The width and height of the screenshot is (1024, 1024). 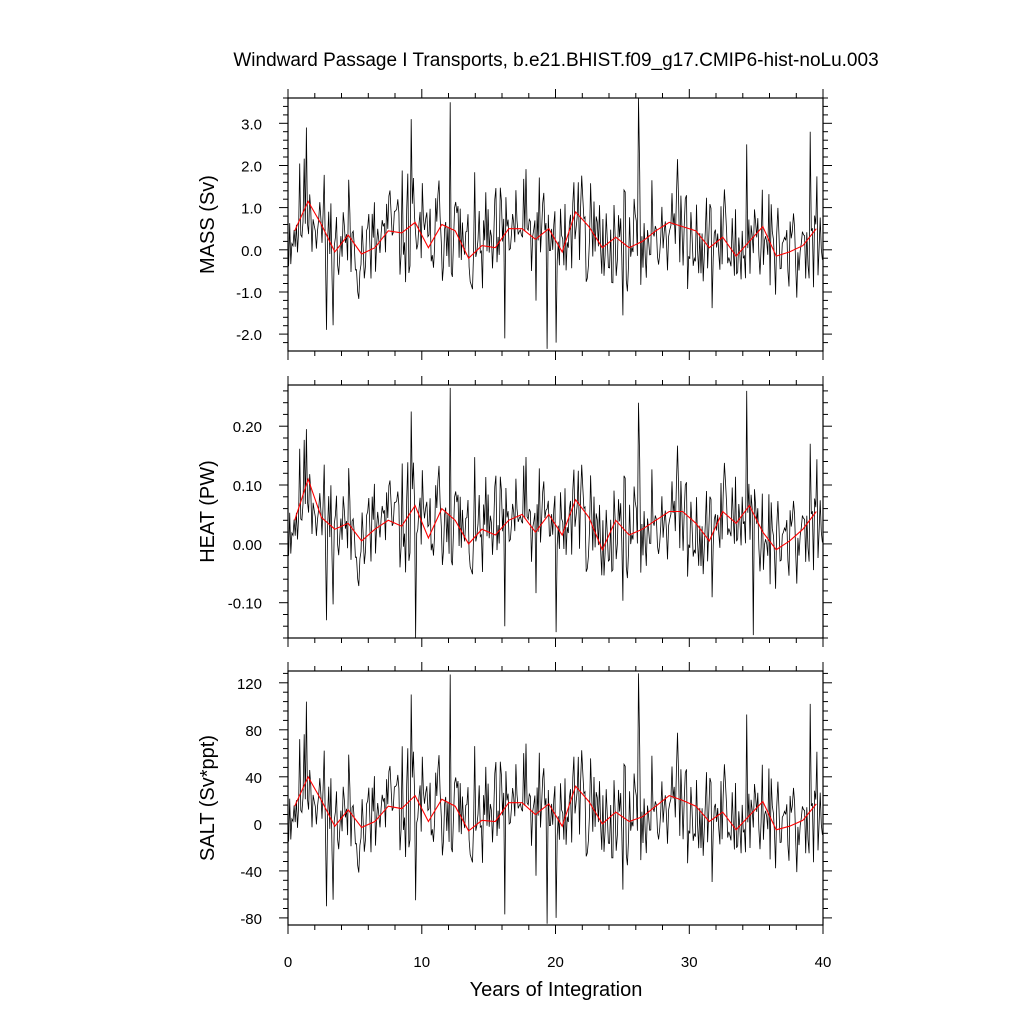 What do you see at coordinates (251, 919) in the screenshot?
I see `y-tick-label: -80` at bounding box center [251, 919].